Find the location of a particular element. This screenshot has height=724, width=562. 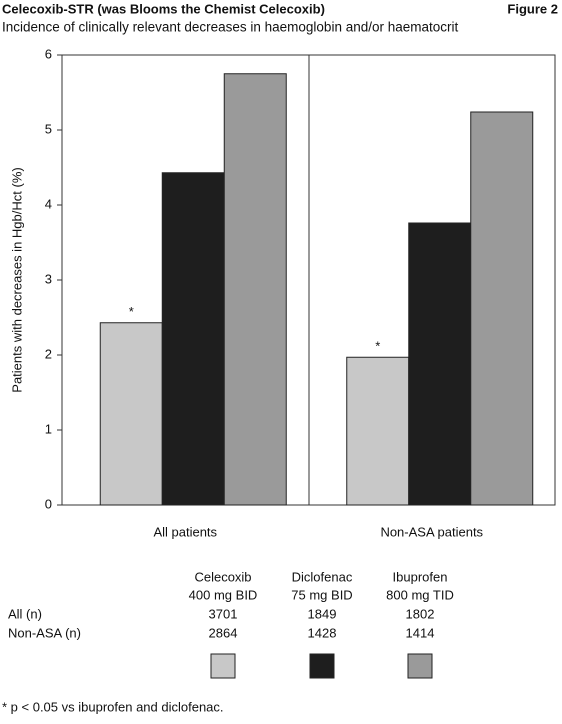

figure-label: Figure 2 is located at coordinates (532, 8).